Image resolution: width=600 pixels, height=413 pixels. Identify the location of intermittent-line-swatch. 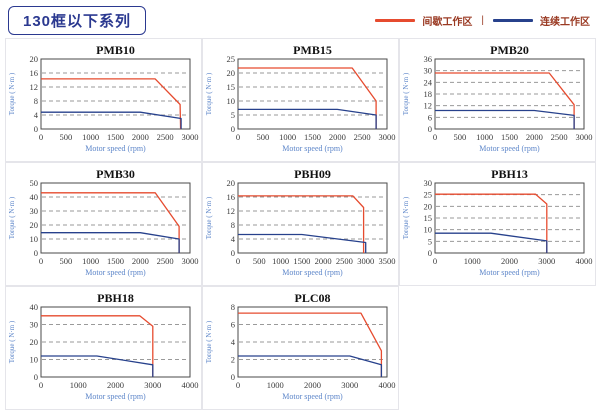
(395, 20).